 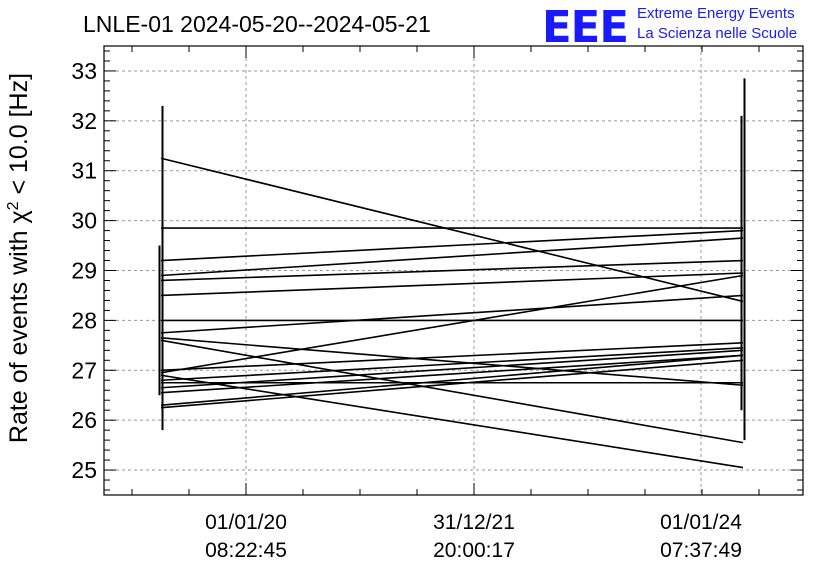 What do you see at coordinates (717, 33) in the screenshot?
I see `logo-line2: La Scienza nelle Scuole` at bounding box center [717, 33].